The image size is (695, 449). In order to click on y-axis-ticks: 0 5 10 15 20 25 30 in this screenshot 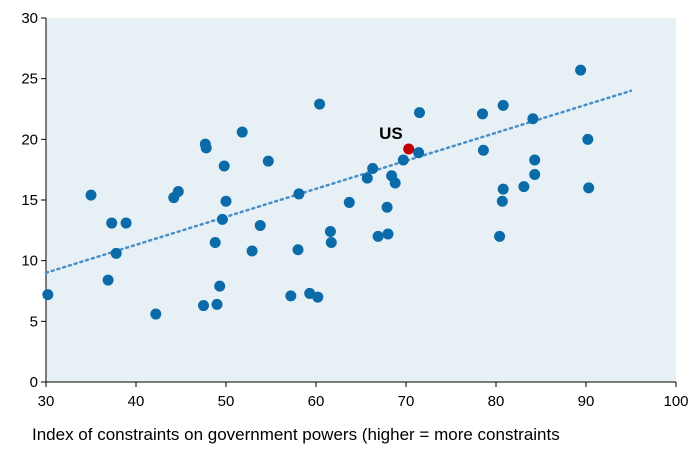, I will do `click(33, 200)`.